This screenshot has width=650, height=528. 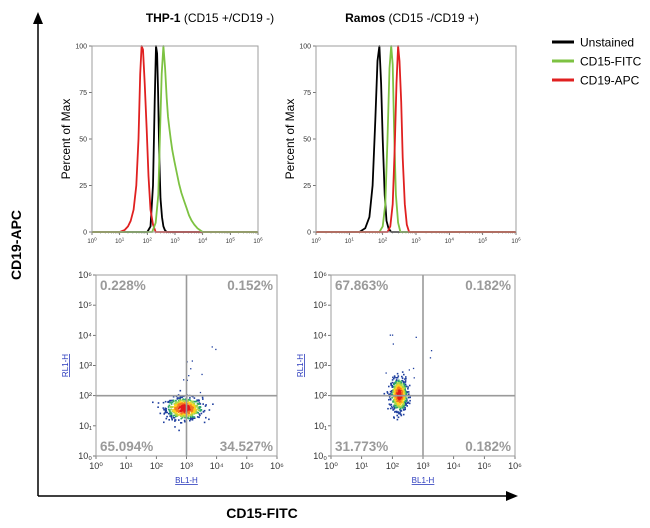 What do you see at coordinates (610, 81) in the screenshot?
I see `legend-label-2: CD19-APC` at bounding box center [610, 81].